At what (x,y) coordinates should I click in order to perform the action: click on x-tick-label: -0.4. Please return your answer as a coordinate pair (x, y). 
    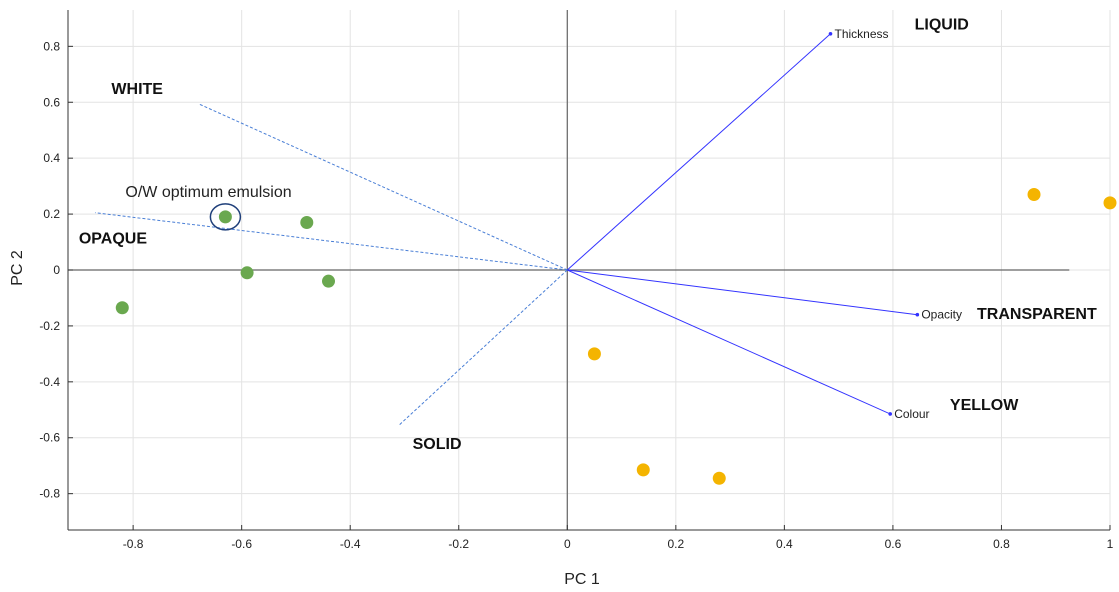
    Looking at the image, I should click on (350, 544).